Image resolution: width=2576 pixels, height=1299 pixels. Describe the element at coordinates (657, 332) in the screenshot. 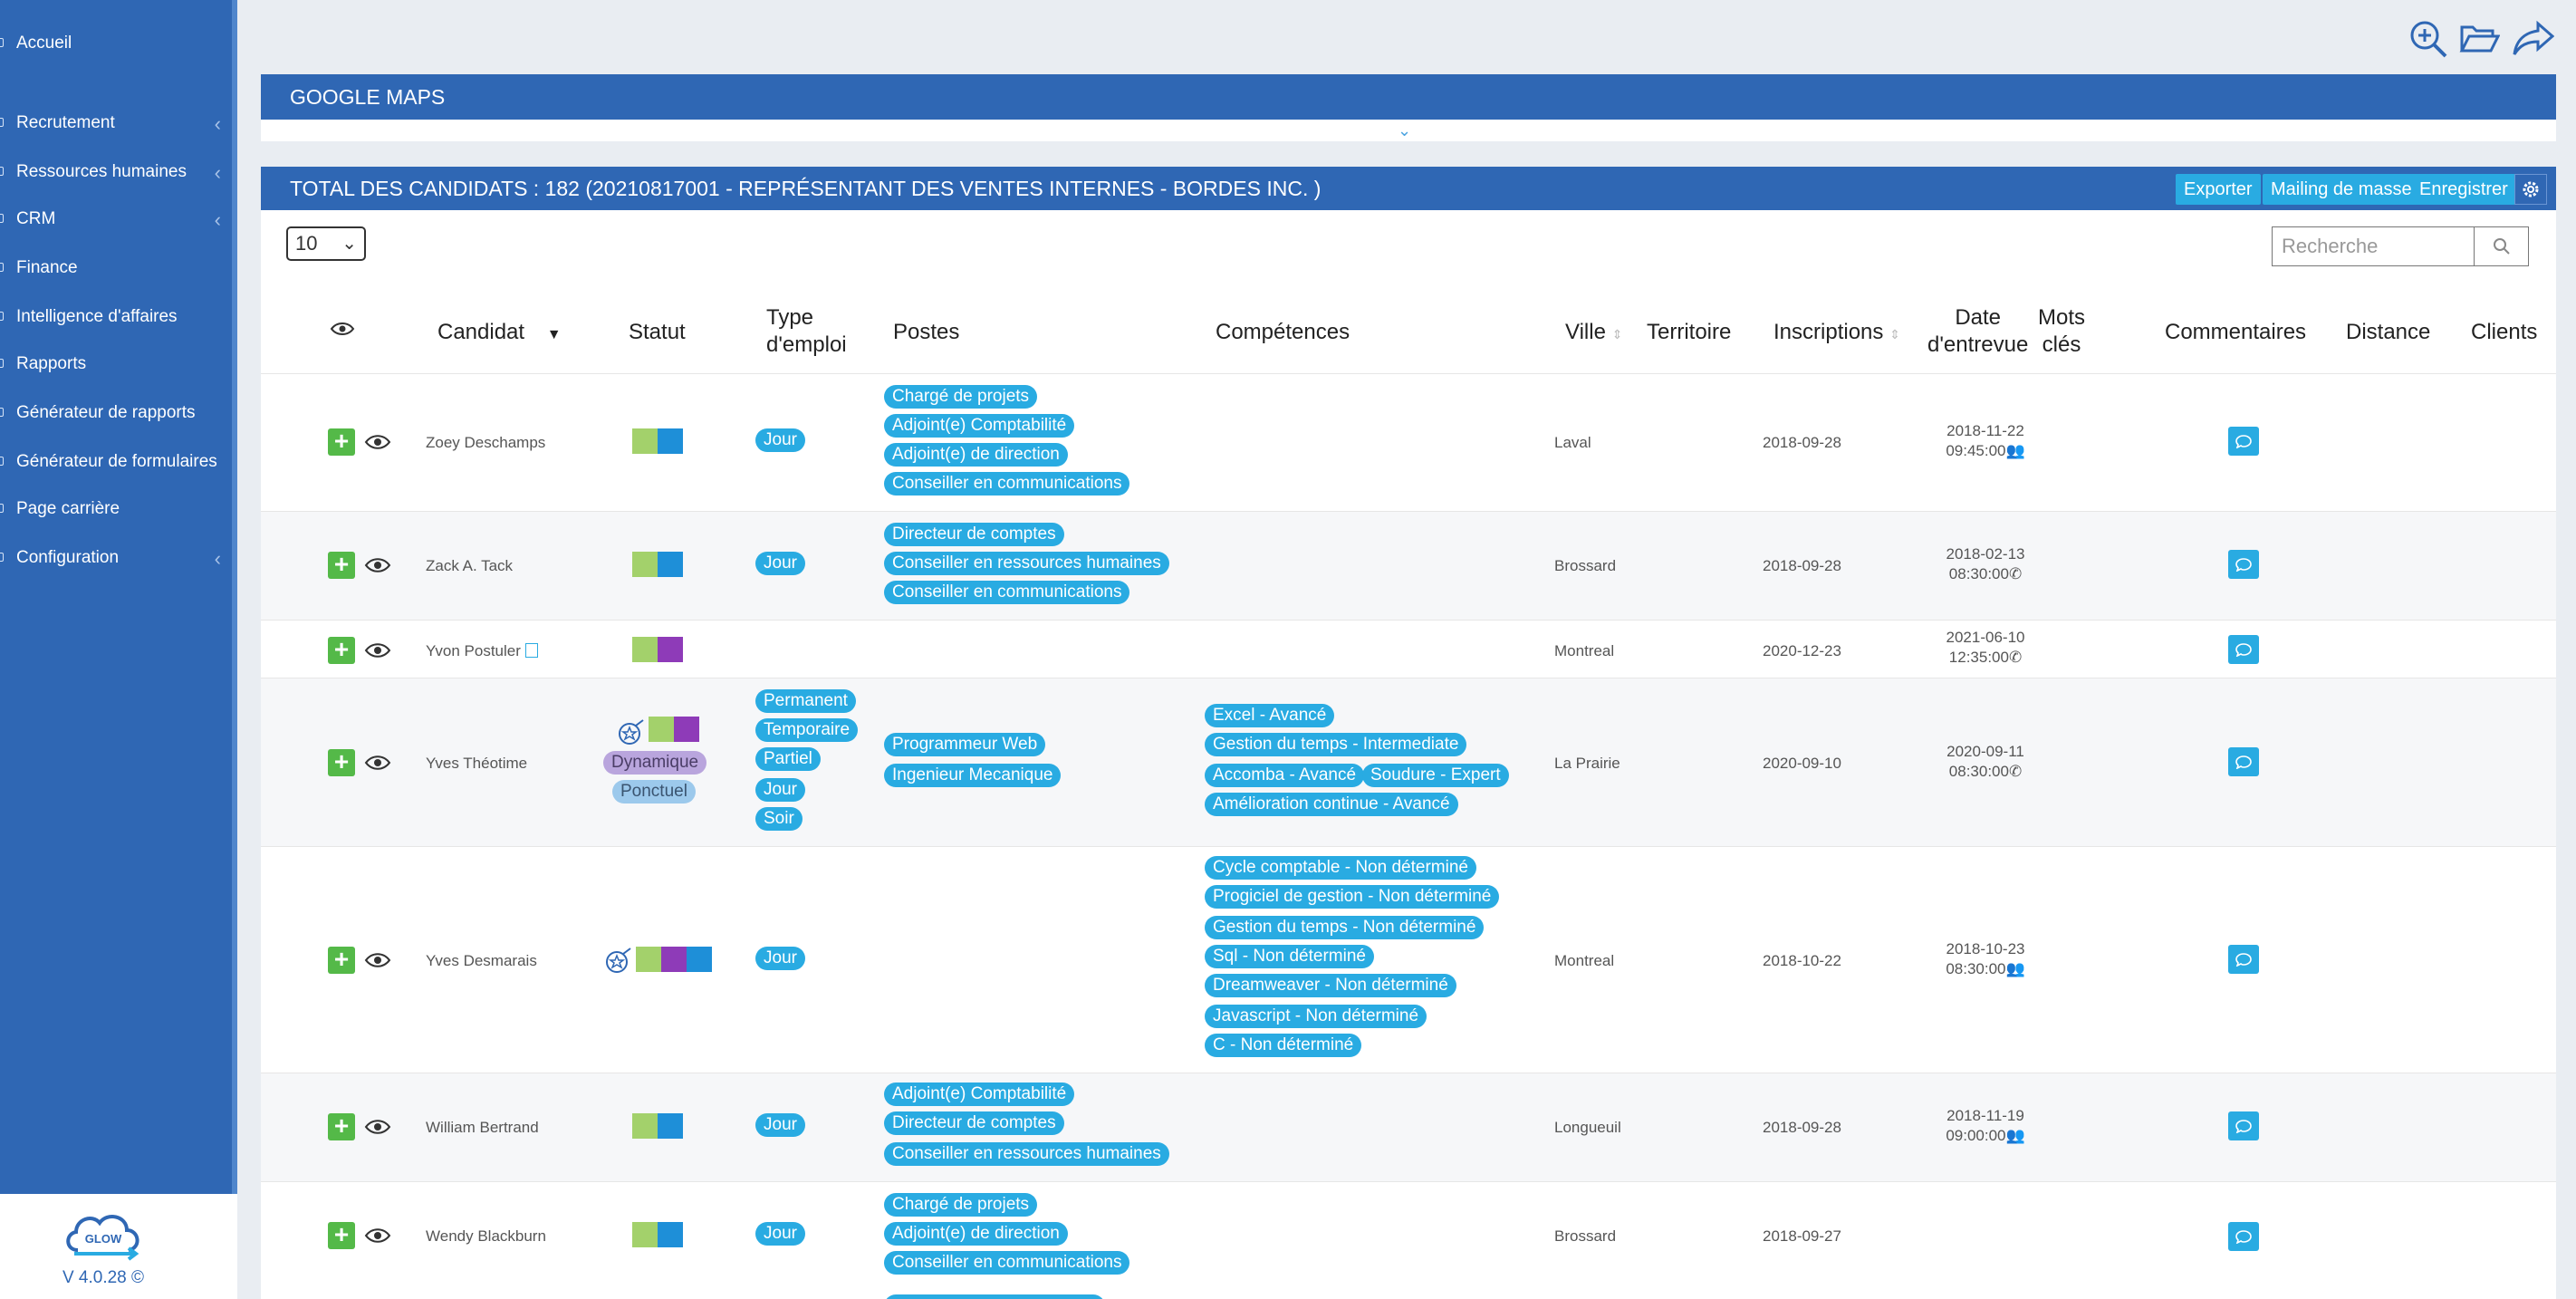

I see `col-statut: Statut` at that location.